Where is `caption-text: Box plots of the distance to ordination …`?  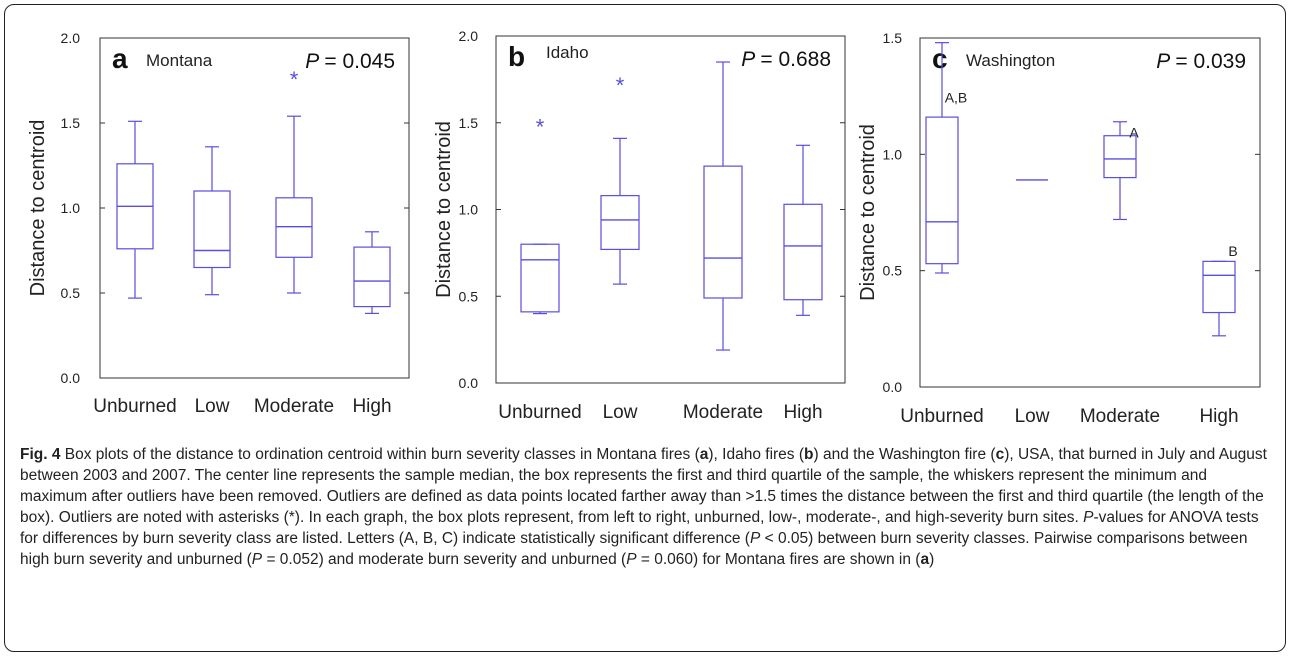 caption-text: Box plots of the distance to ordination … is located at coordinates (380, 454).